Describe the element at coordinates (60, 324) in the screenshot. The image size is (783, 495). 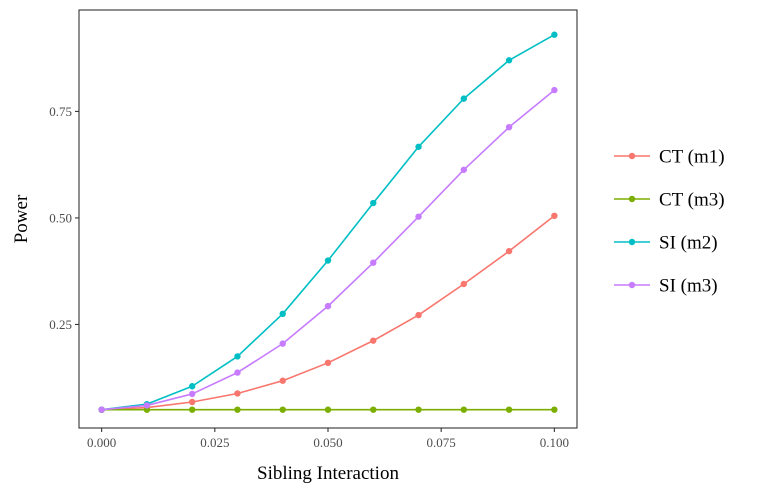
I see `y-tick-label: 0.25` at that location.